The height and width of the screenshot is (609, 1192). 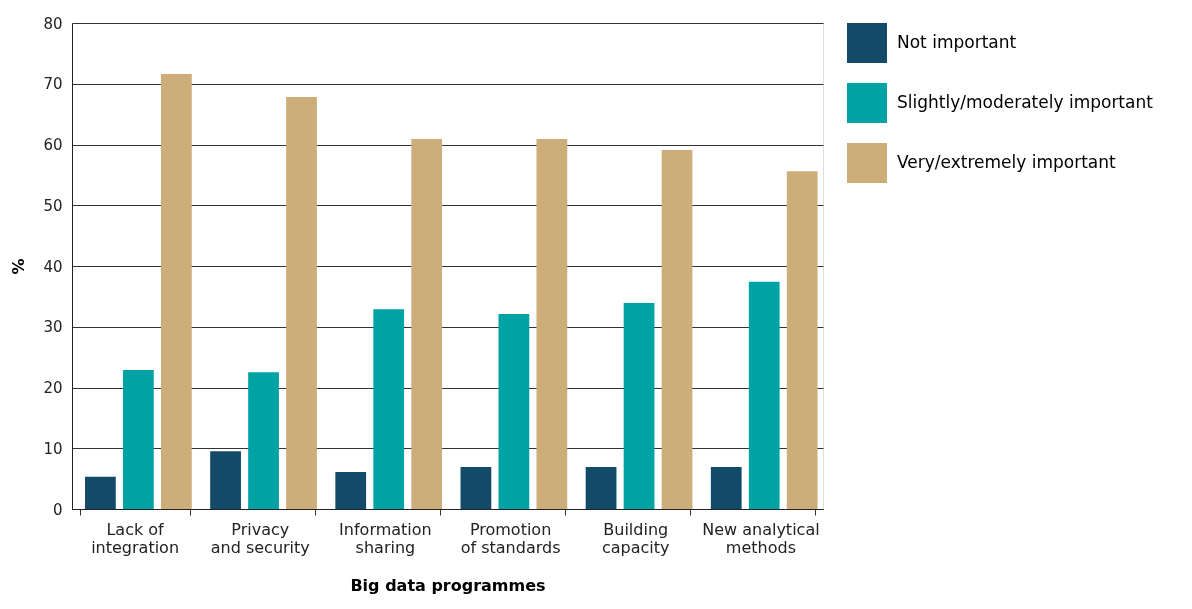 I want to click on x-tick-label: Lack of integration, so click(x=135, y=538).